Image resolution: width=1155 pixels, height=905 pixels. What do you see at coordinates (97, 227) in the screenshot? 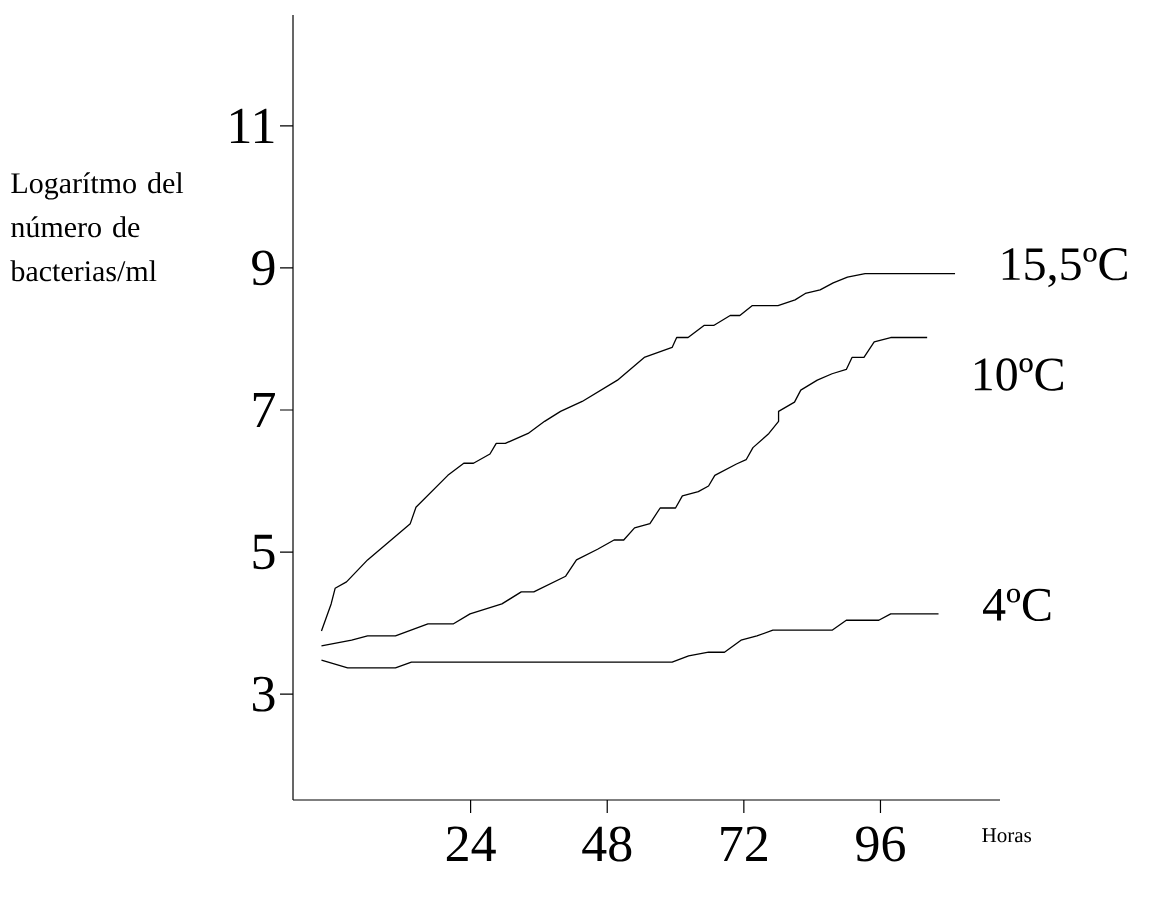
I see `y-axis-title: Logarítmo del número de bacterias/ml` at bounding box center [97, 227].